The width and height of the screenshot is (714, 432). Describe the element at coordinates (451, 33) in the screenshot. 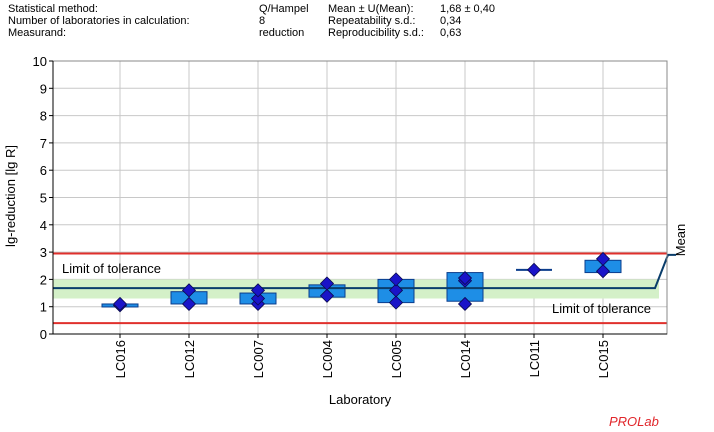

I see `reproducibility-value: 0,63` at that location.